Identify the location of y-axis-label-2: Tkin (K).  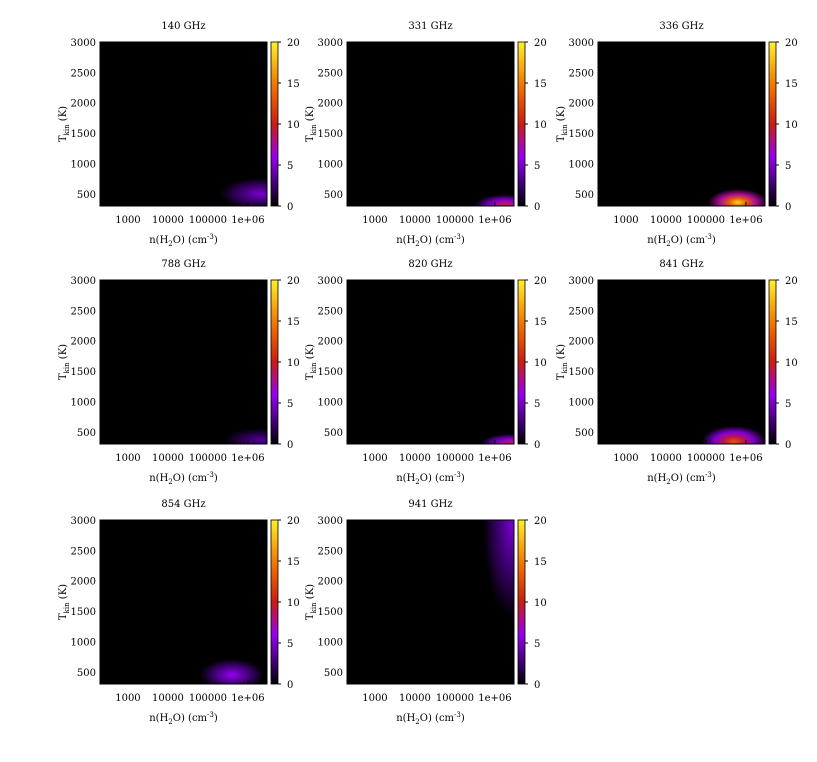
(562, 124).